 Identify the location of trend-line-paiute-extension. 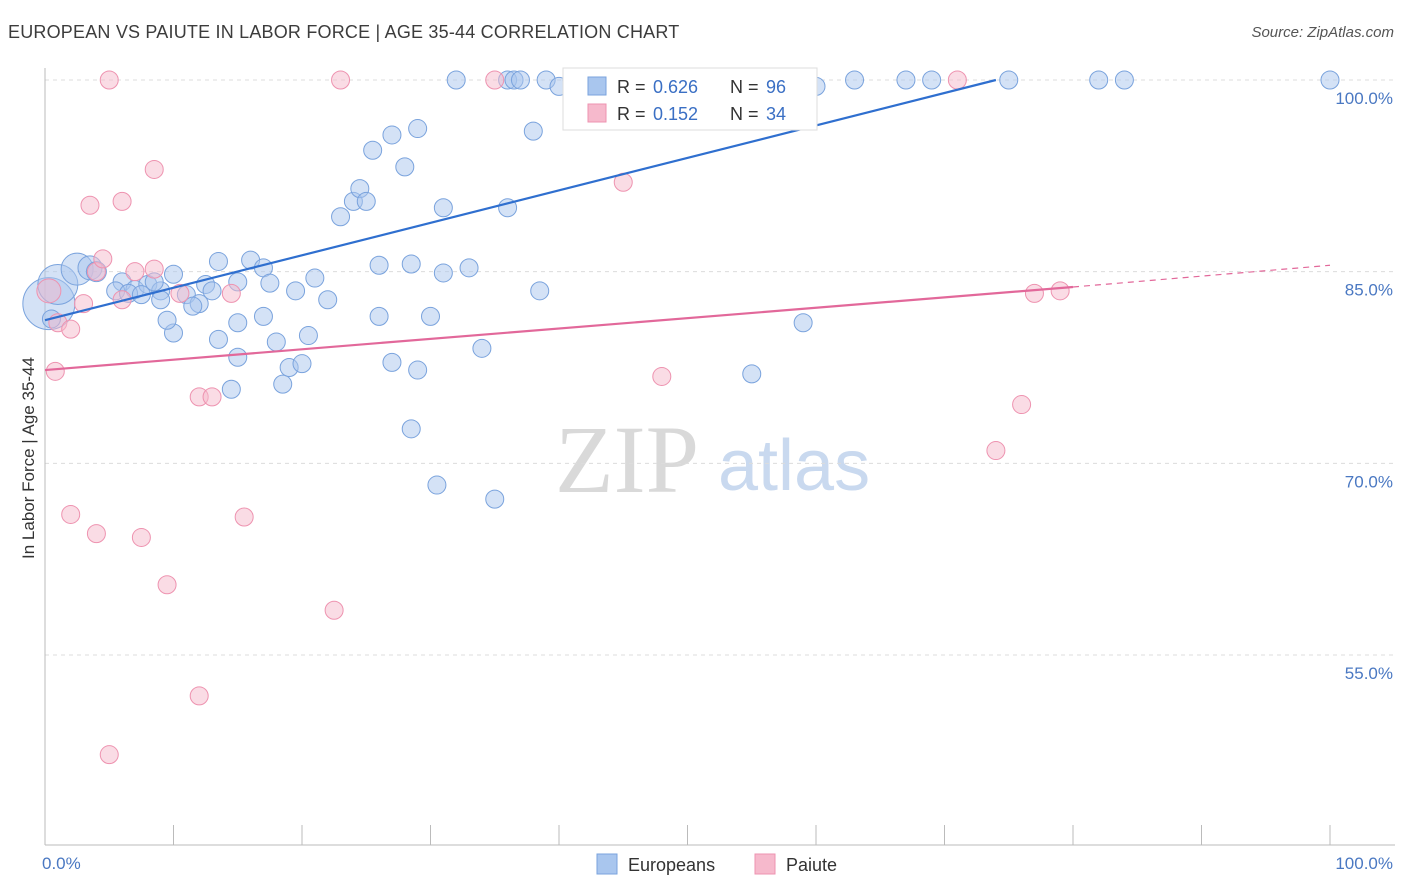
(1201, 276).